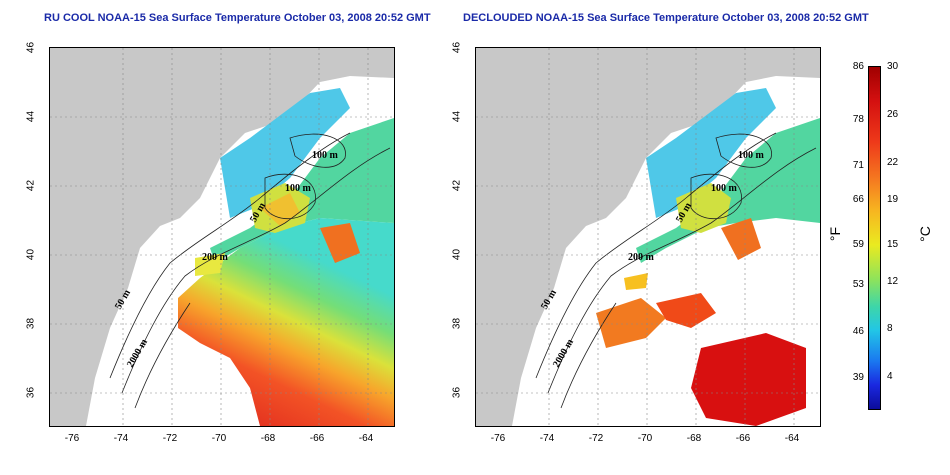  Describe the element at coordinates (858, 199) in the screenshot. I see `colorbar-f-tick: 66` at that location.